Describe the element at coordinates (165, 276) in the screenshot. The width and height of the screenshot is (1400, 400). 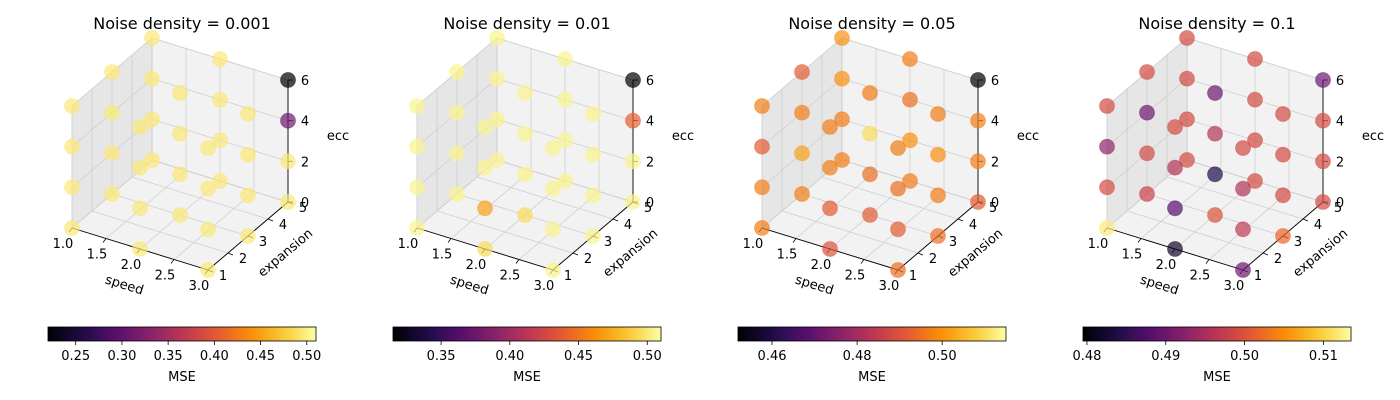
I see `x-tick-label: 2.5` at that location.